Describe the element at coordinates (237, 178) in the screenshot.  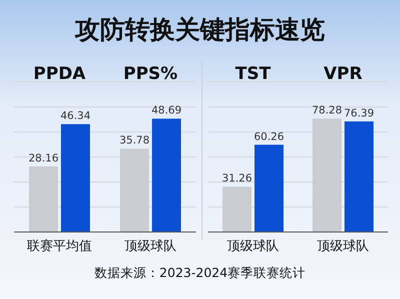
I see `data-label: 31.26` at that location.